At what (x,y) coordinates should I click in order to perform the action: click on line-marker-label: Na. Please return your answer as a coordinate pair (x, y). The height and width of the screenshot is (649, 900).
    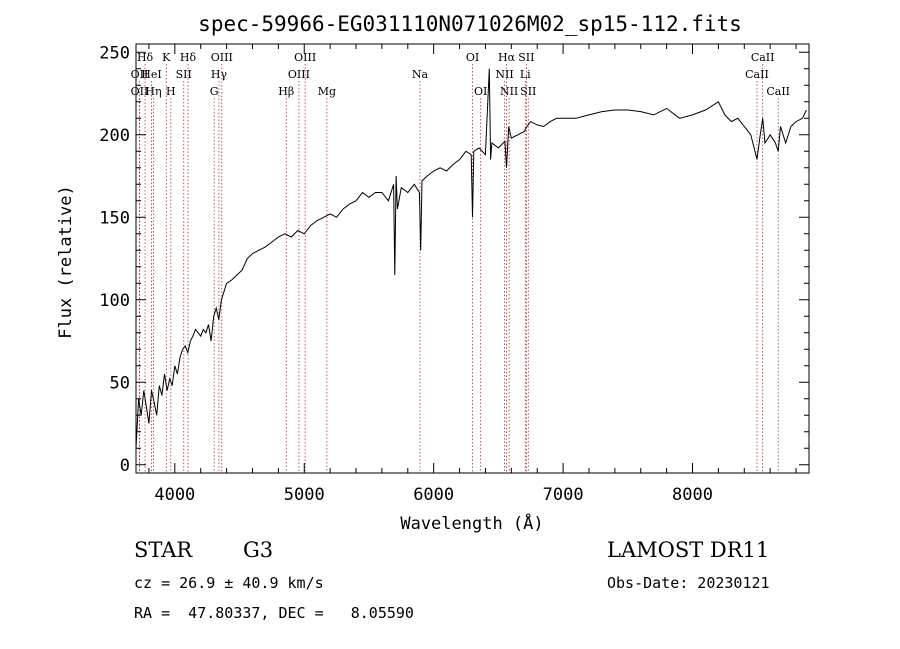
    Looking at the image, I should click on (420, 74).